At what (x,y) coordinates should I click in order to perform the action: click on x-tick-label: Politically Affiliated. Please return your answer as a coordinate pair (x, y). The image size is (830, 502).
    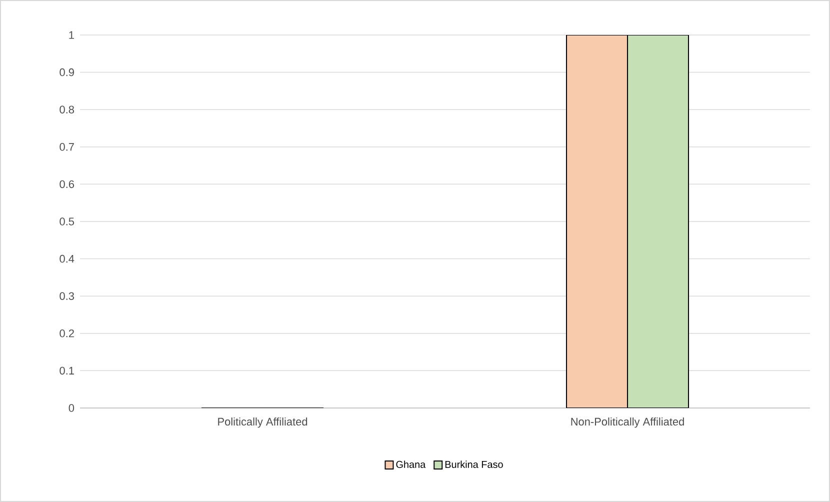
    Looking at the image, I should click on (263, 423).